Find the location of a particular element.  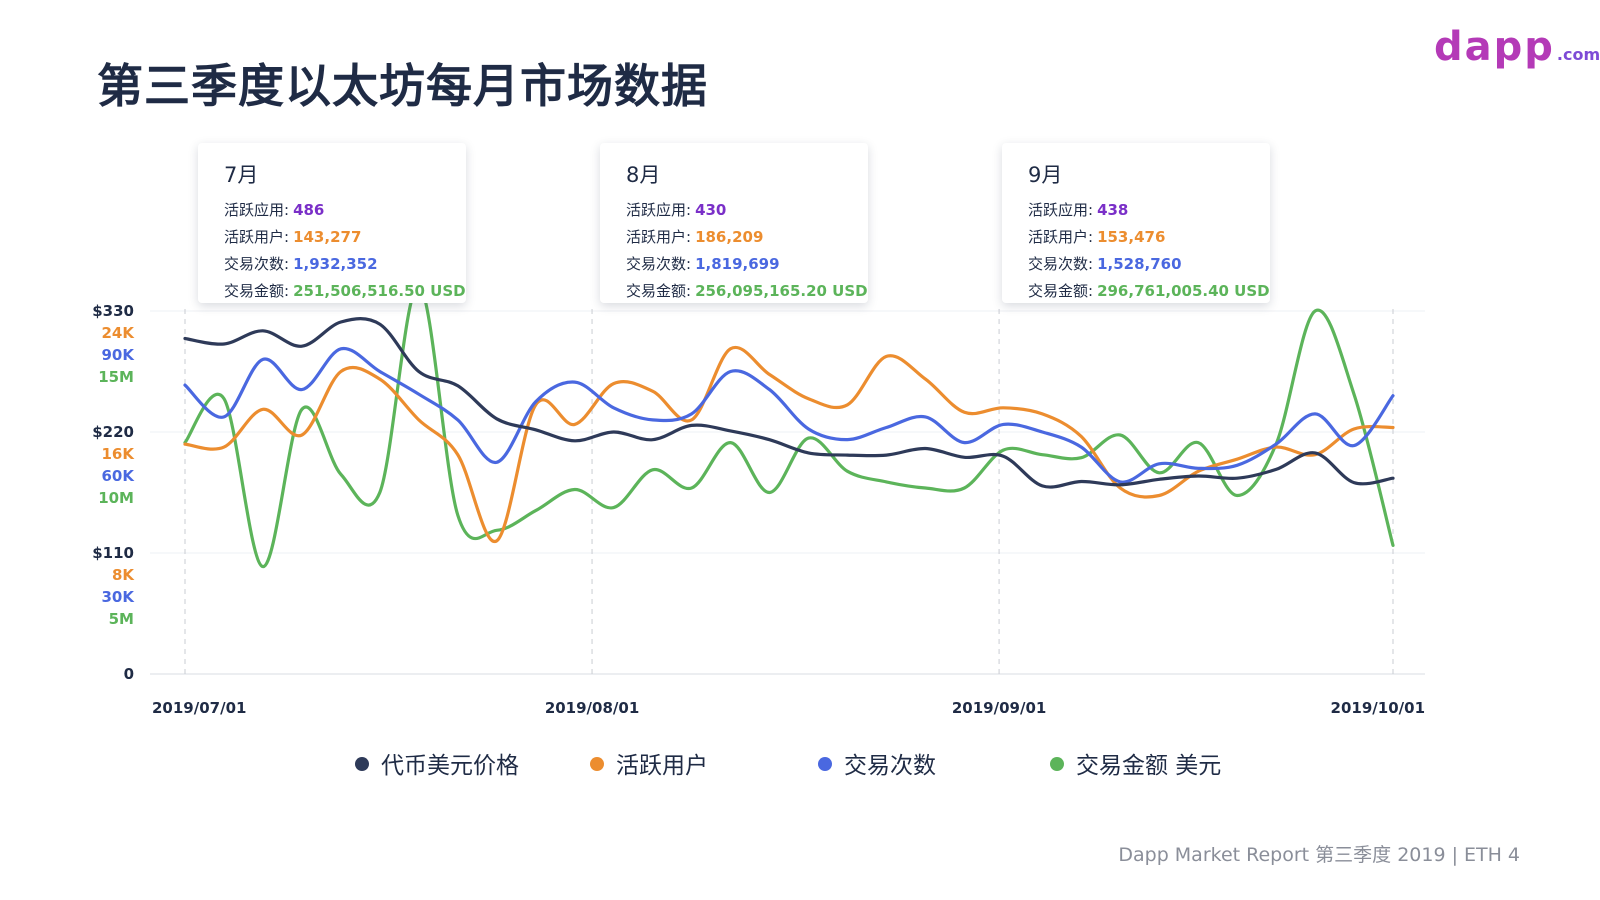

footer-page: ETH 4 is located at coordinates (1491, 855).